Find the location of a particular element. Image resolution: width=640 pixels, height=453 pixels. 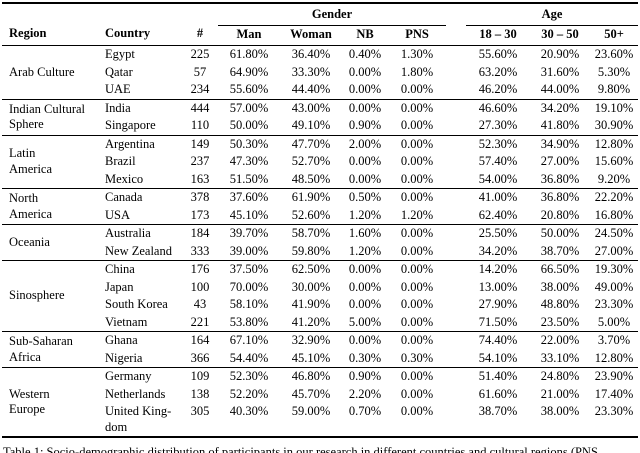

man-cell: 67.10% is located at coordinates (249, 340).